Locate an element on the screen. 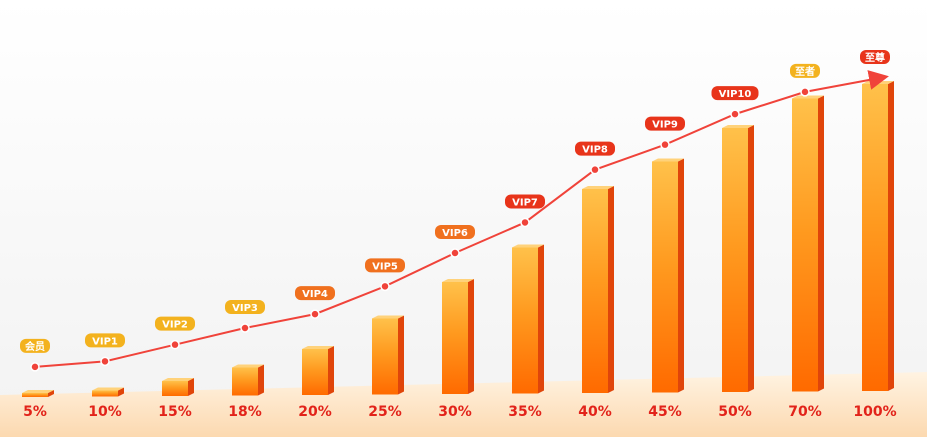 The width and height of the screenshot is (927, 437). level-badge: VIP6 is located at coordinates (455, 232).